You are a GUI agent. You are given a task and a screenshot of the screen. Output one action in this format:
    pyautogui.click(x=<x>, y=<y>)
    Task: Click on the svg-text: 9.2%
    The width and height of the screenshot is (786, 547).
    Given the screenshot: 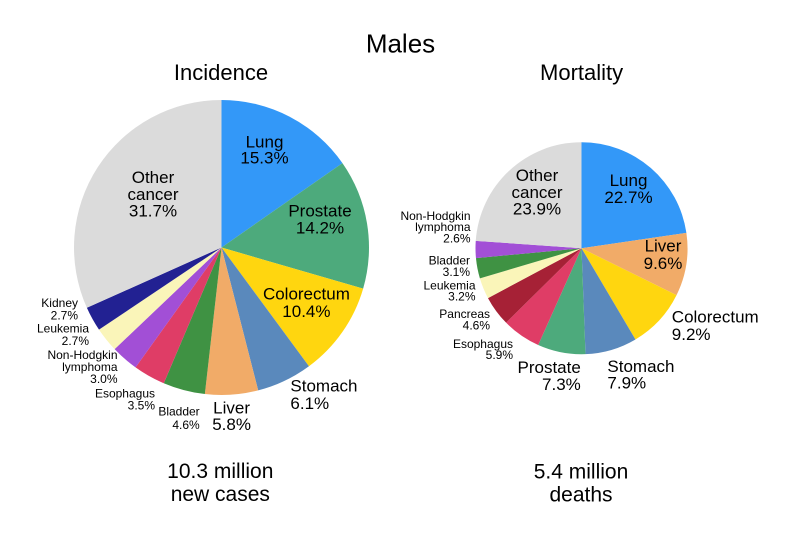 What is the action you would take?
    pyautogui.click(x=691, y=334)
    